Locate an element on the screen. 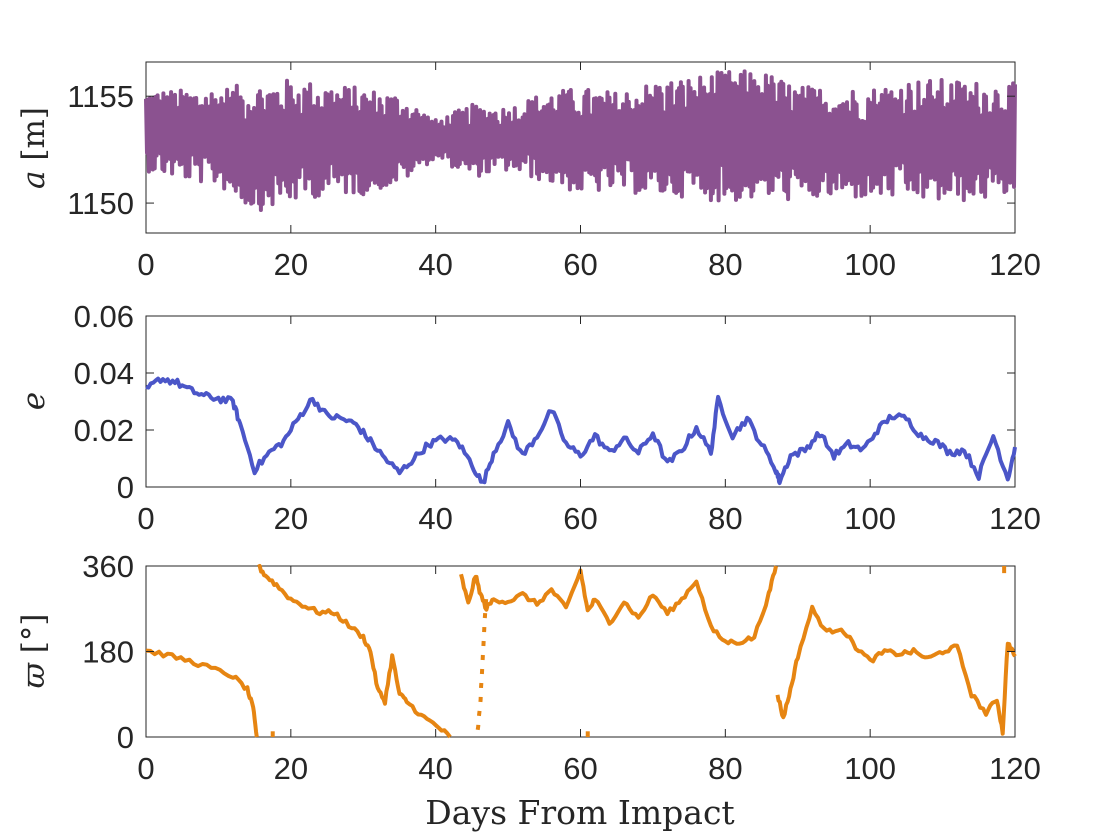 The width and height of the screenshot is (1120, 840). series-e is located at coordinates (581, 430).